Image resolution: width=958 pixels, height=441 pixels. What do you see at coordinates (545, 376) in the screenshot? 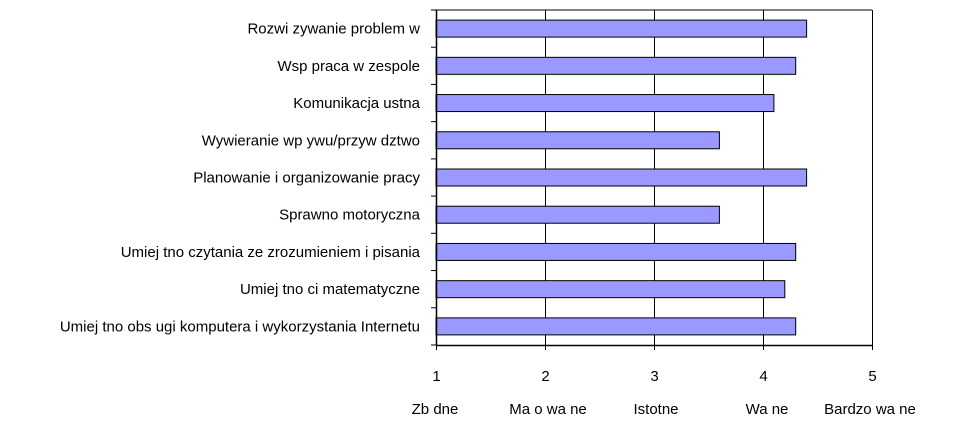
I see `x-tick-label-2: 2` at bounding box center [545, 376].